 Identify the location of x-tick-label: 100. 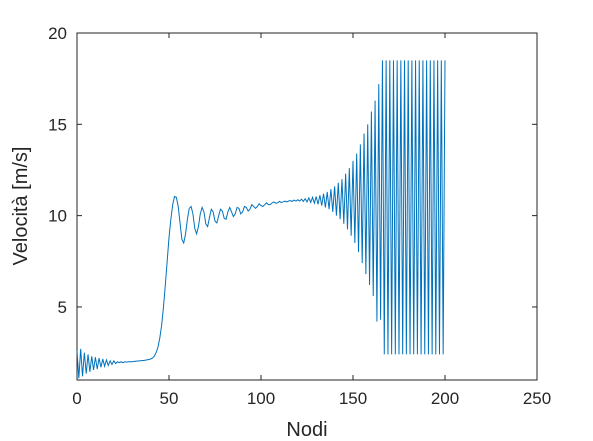
(261, 398).